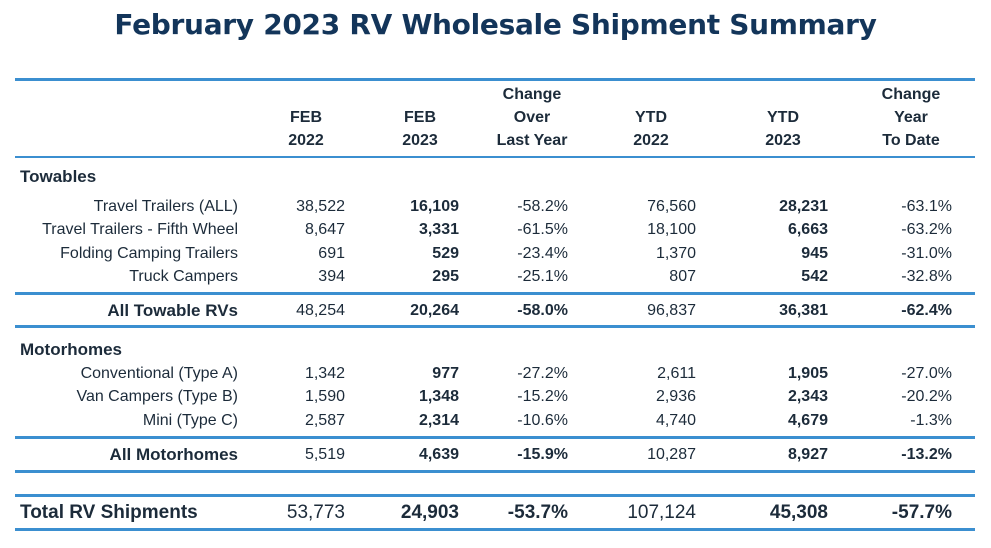 This screenshot has width=991, height=548. I want to click on column-header-line: Over, so click(532, 117).